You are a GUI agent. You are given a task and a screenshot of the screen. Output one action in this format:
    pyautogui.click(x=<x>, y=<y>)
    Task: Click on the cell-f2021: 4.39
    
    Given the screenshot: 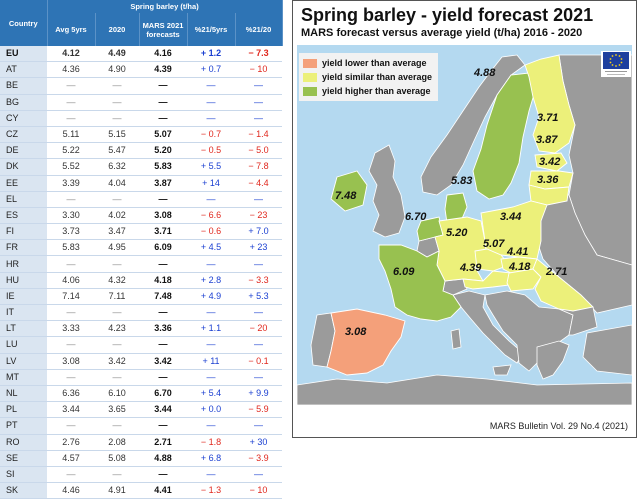 What is the action you would take?
    pyautogui.click(x=163, y=70)
    